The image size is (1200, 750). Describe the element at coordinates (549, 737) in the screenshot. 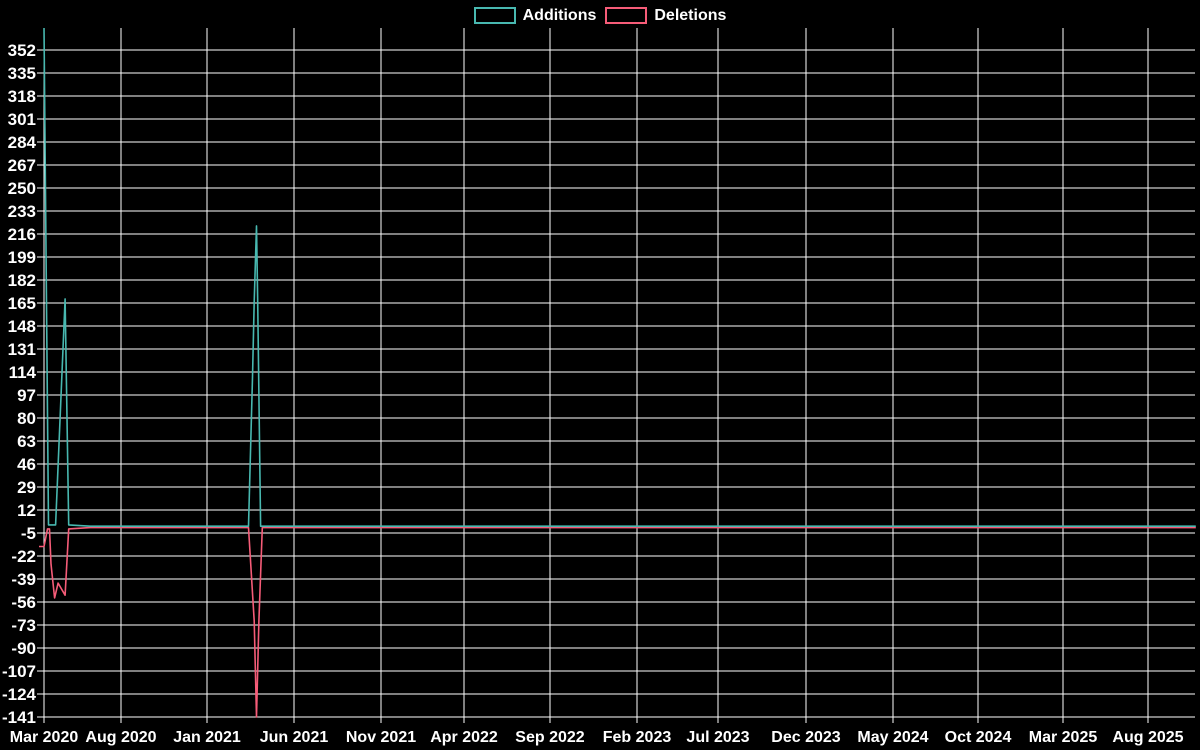

I see `x-axis-label: Sep 2022` at that location.